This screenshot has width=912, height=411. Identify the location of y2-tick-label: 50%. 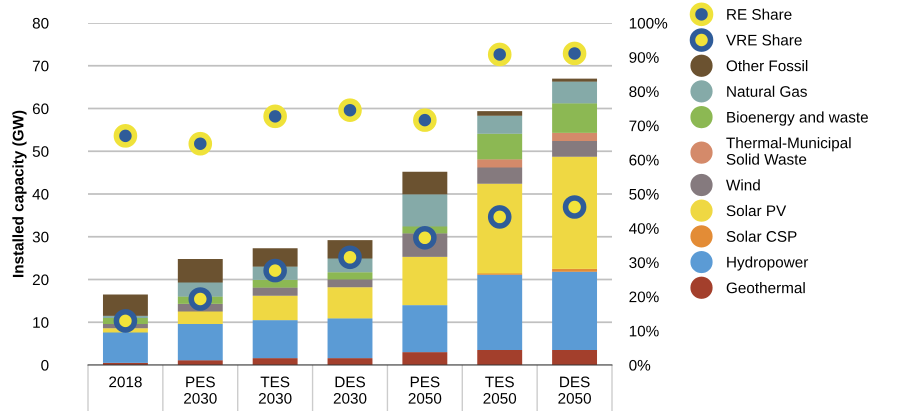
(644, 194).